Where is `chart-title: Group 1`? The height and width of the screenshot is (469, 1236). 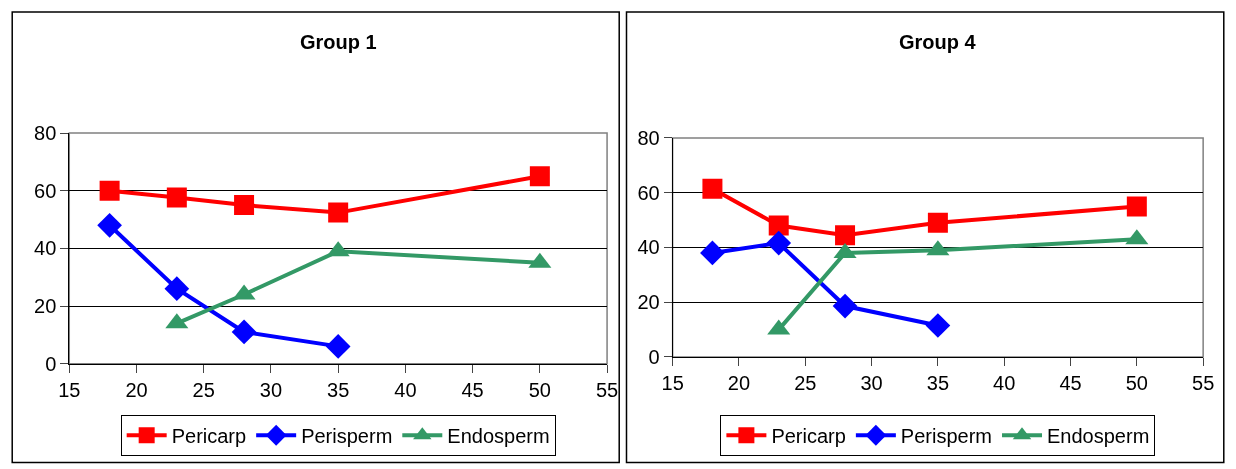 chart-title: Group 1 is located at coordinates (338, 42).